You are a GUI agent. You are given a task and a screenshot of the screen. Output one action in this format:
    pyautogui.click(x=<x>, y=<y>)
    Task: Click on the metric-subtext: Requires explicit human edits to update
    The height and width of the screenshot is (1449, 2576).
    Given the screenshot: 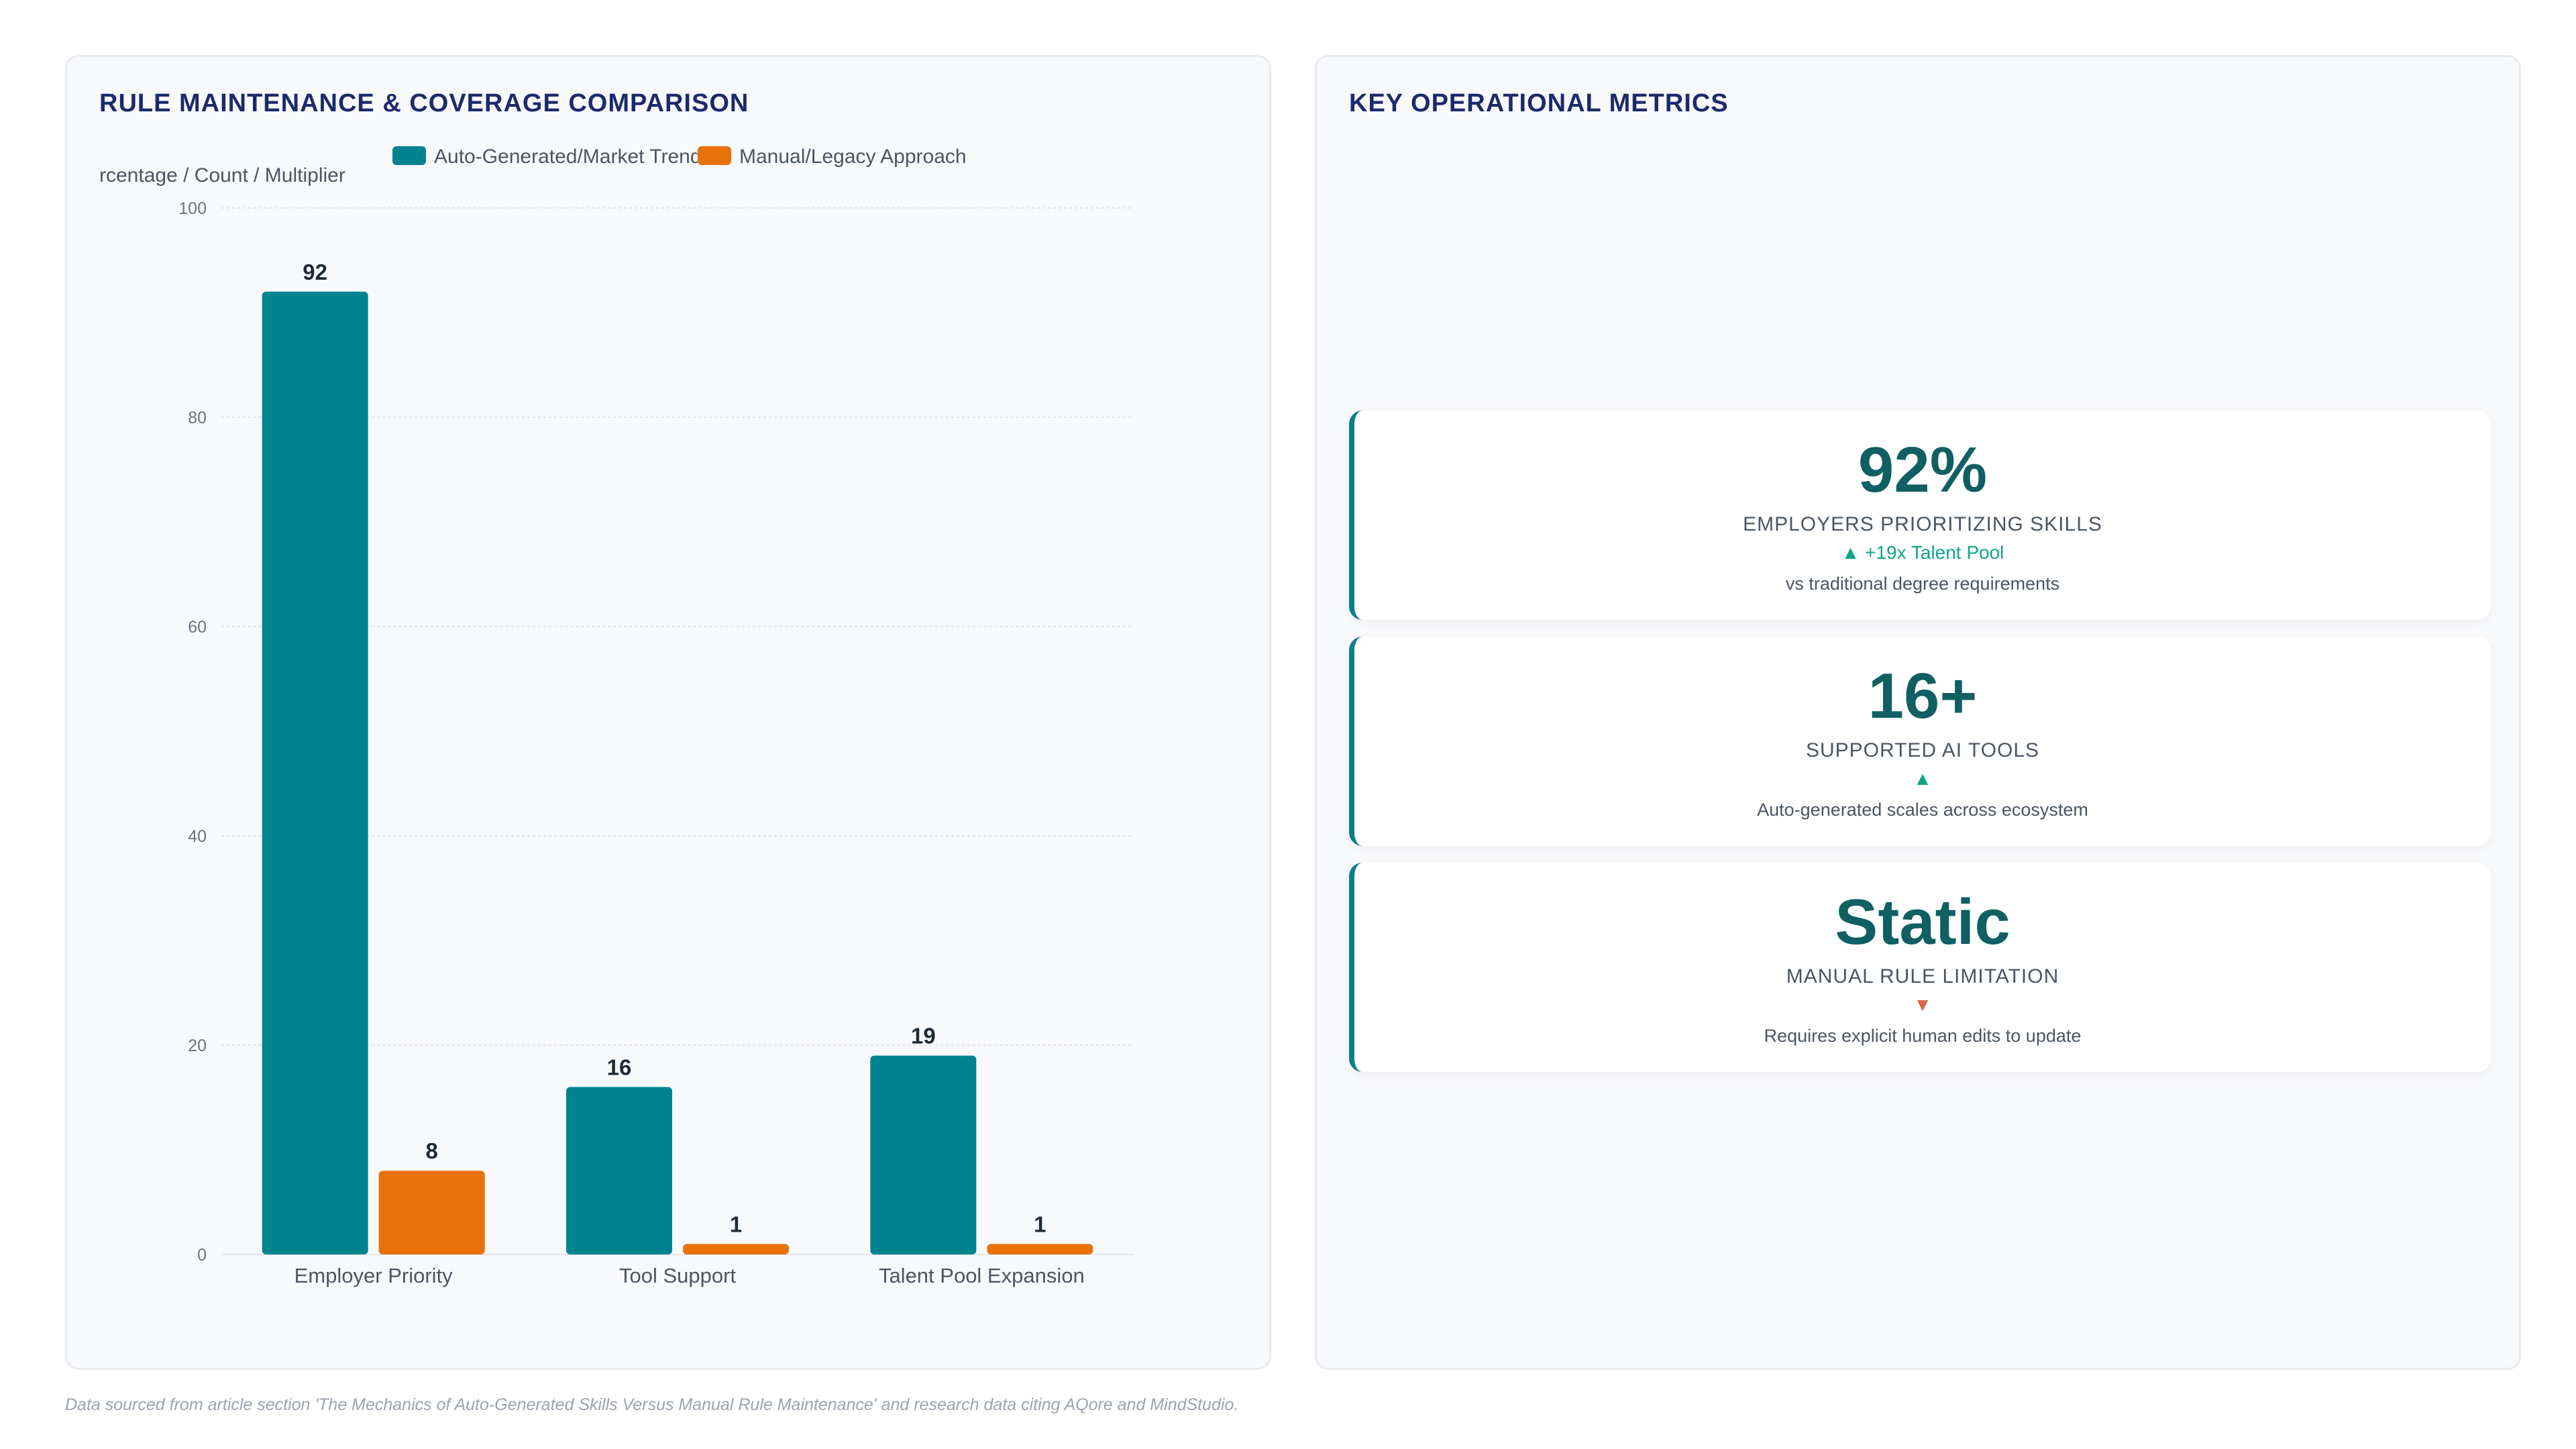 What is the action you would take?
    pyautogui.click(x=1923, y=1036)
    